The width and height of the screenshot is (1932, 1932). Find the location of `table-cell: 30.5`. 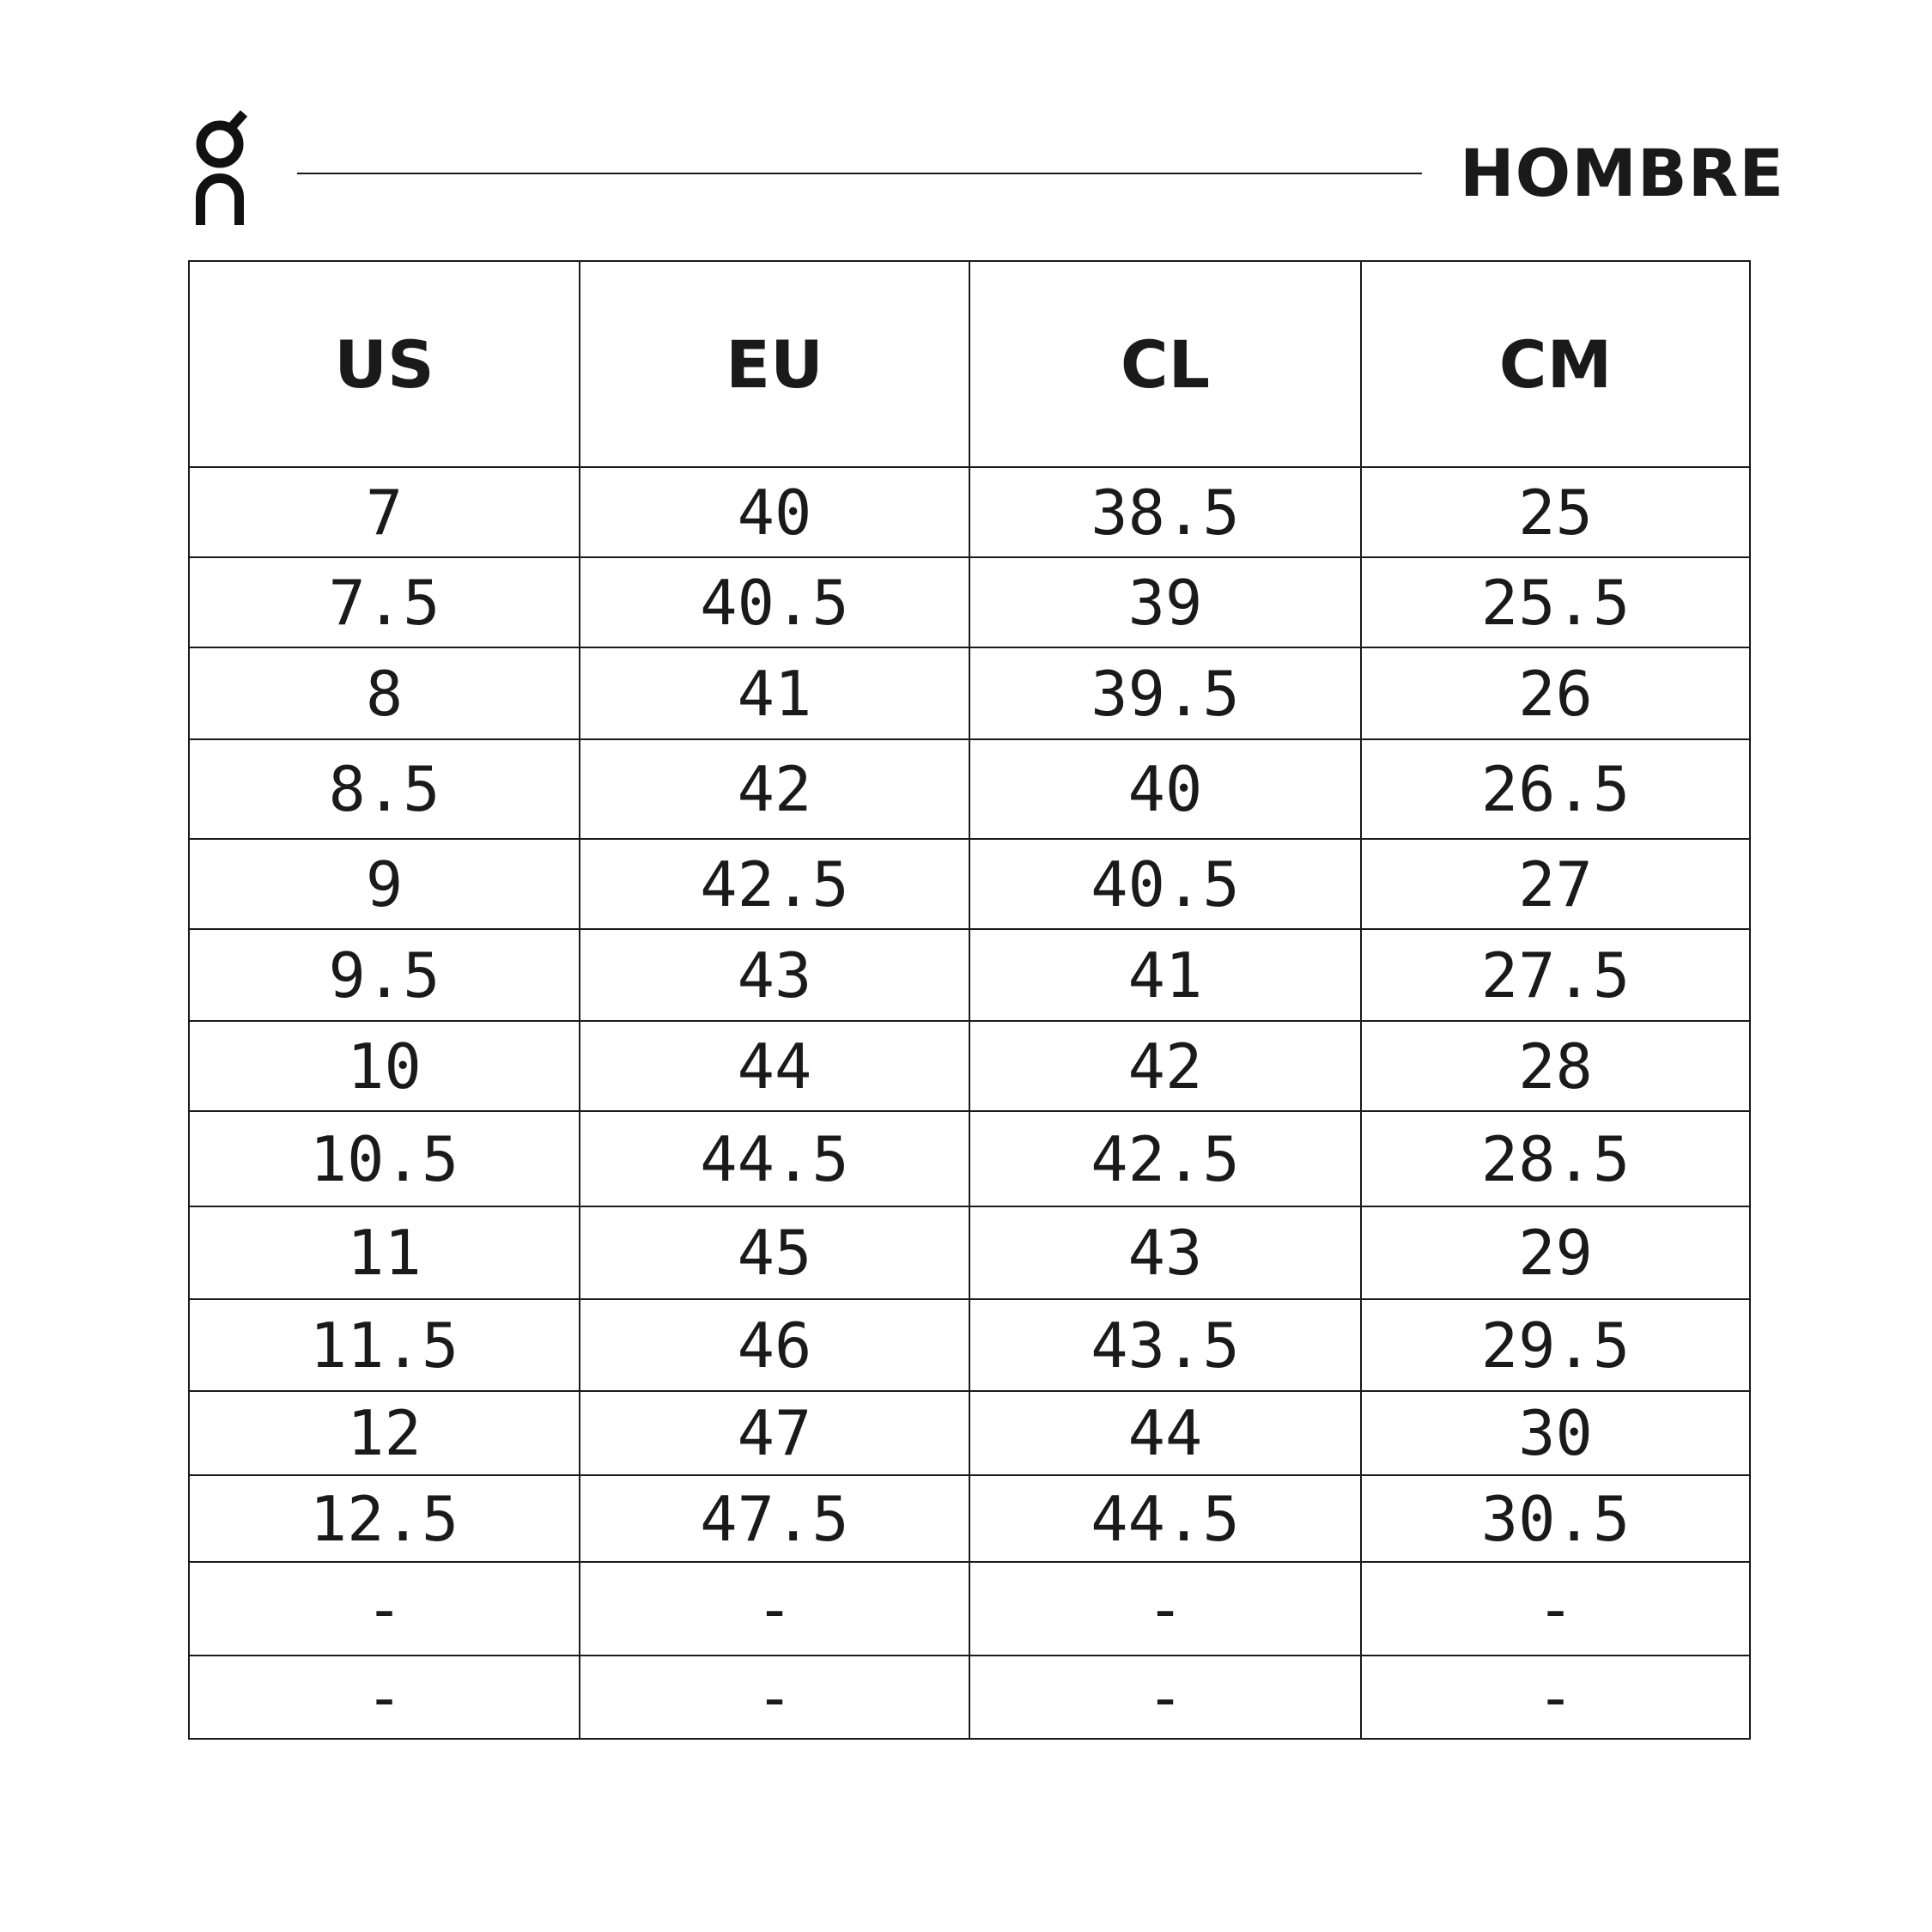

table-cell: 30.5 is located at coordinates (1554, 1518).